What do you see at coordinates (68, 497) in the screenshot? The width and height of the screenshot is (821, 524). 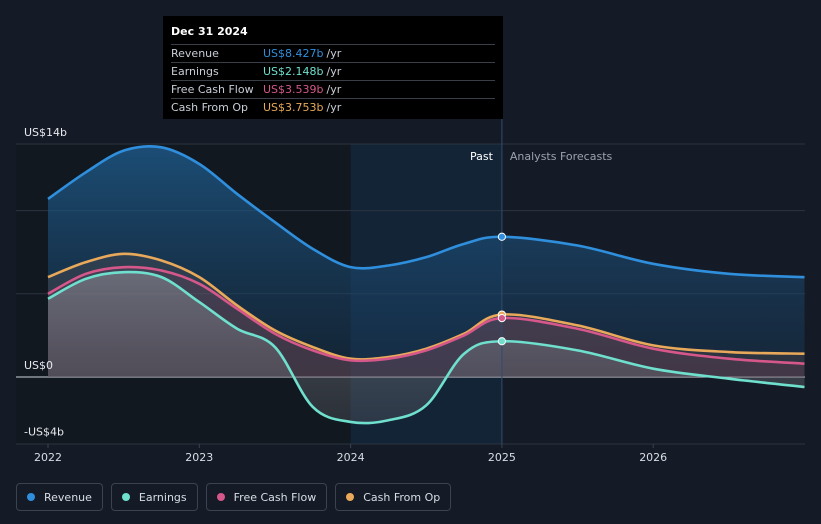 I see `legend-label: Revenue` at bounding box center [68, 497].